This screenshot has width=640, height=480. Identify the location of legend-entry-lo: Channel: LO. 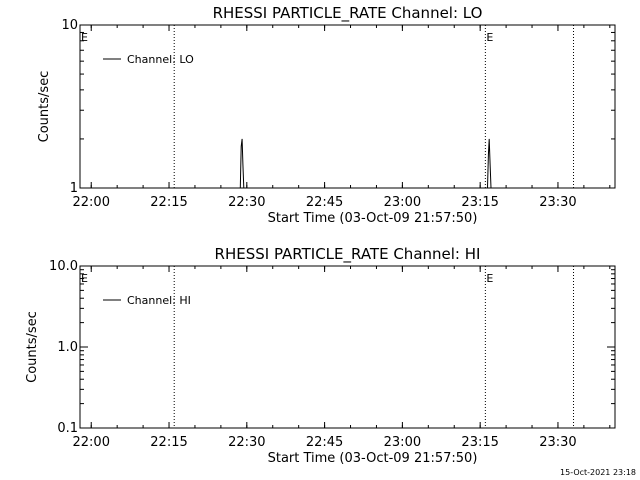
(160, 59).